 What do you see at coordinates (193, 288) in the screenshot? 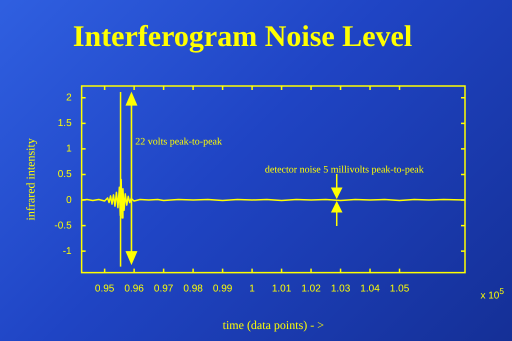
I see `x-tick-label: 0.98` at bounding box center [193, 288].